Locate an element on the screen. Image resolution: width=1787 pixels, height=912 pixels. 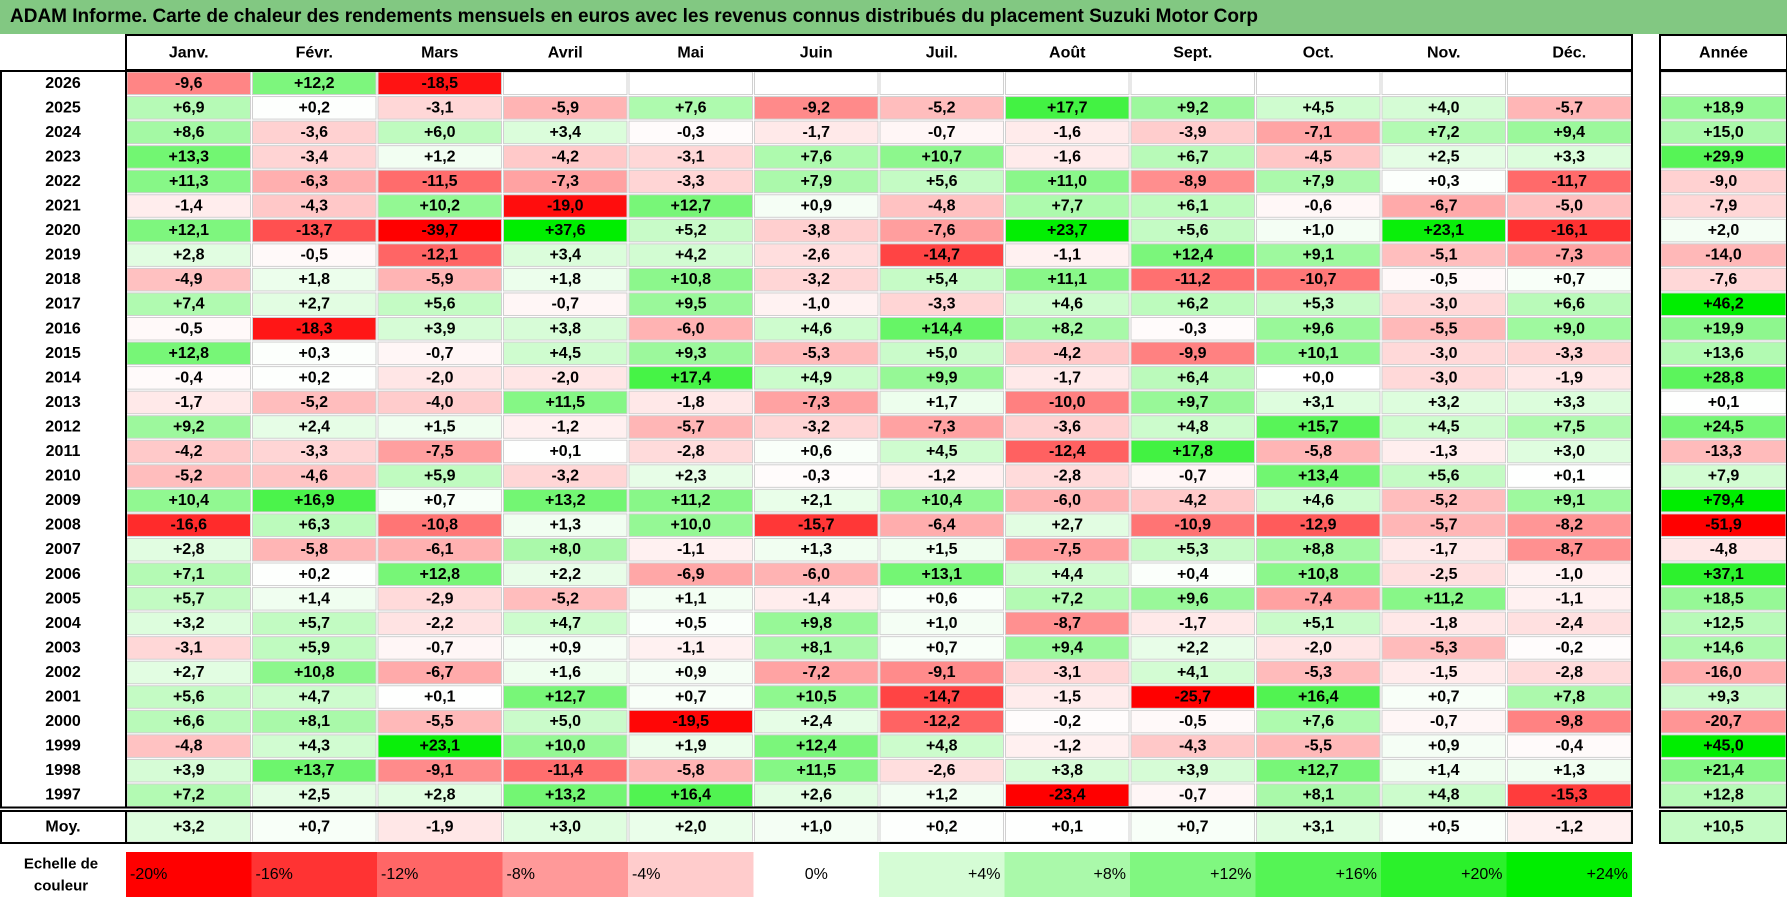
cell-value: +1,4 is located at coordinates (314, 598).